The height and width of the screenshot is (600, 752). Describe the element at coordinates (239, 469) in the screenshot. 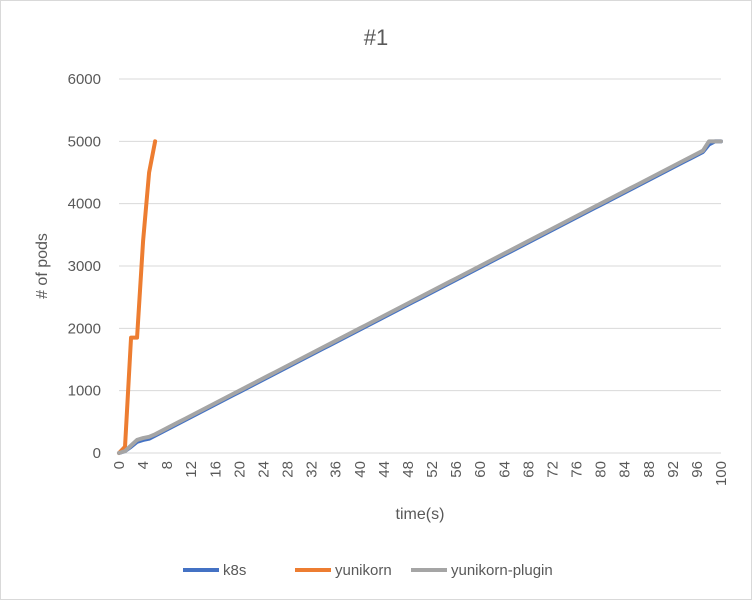

I see `x-tick-label: 20` at that location.